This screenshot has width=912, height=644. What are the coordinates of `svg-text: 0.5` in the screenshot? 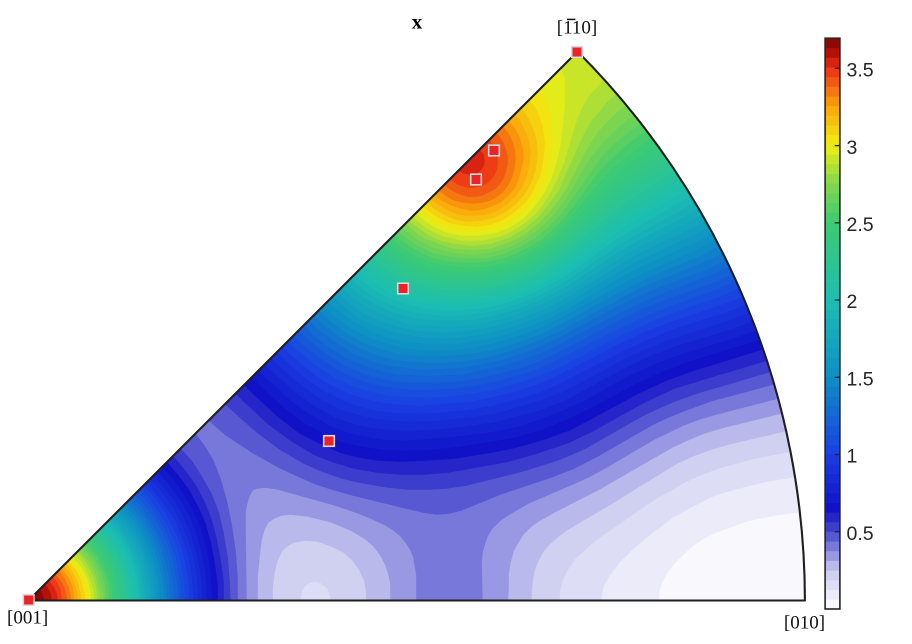 It's located at (860, 534).